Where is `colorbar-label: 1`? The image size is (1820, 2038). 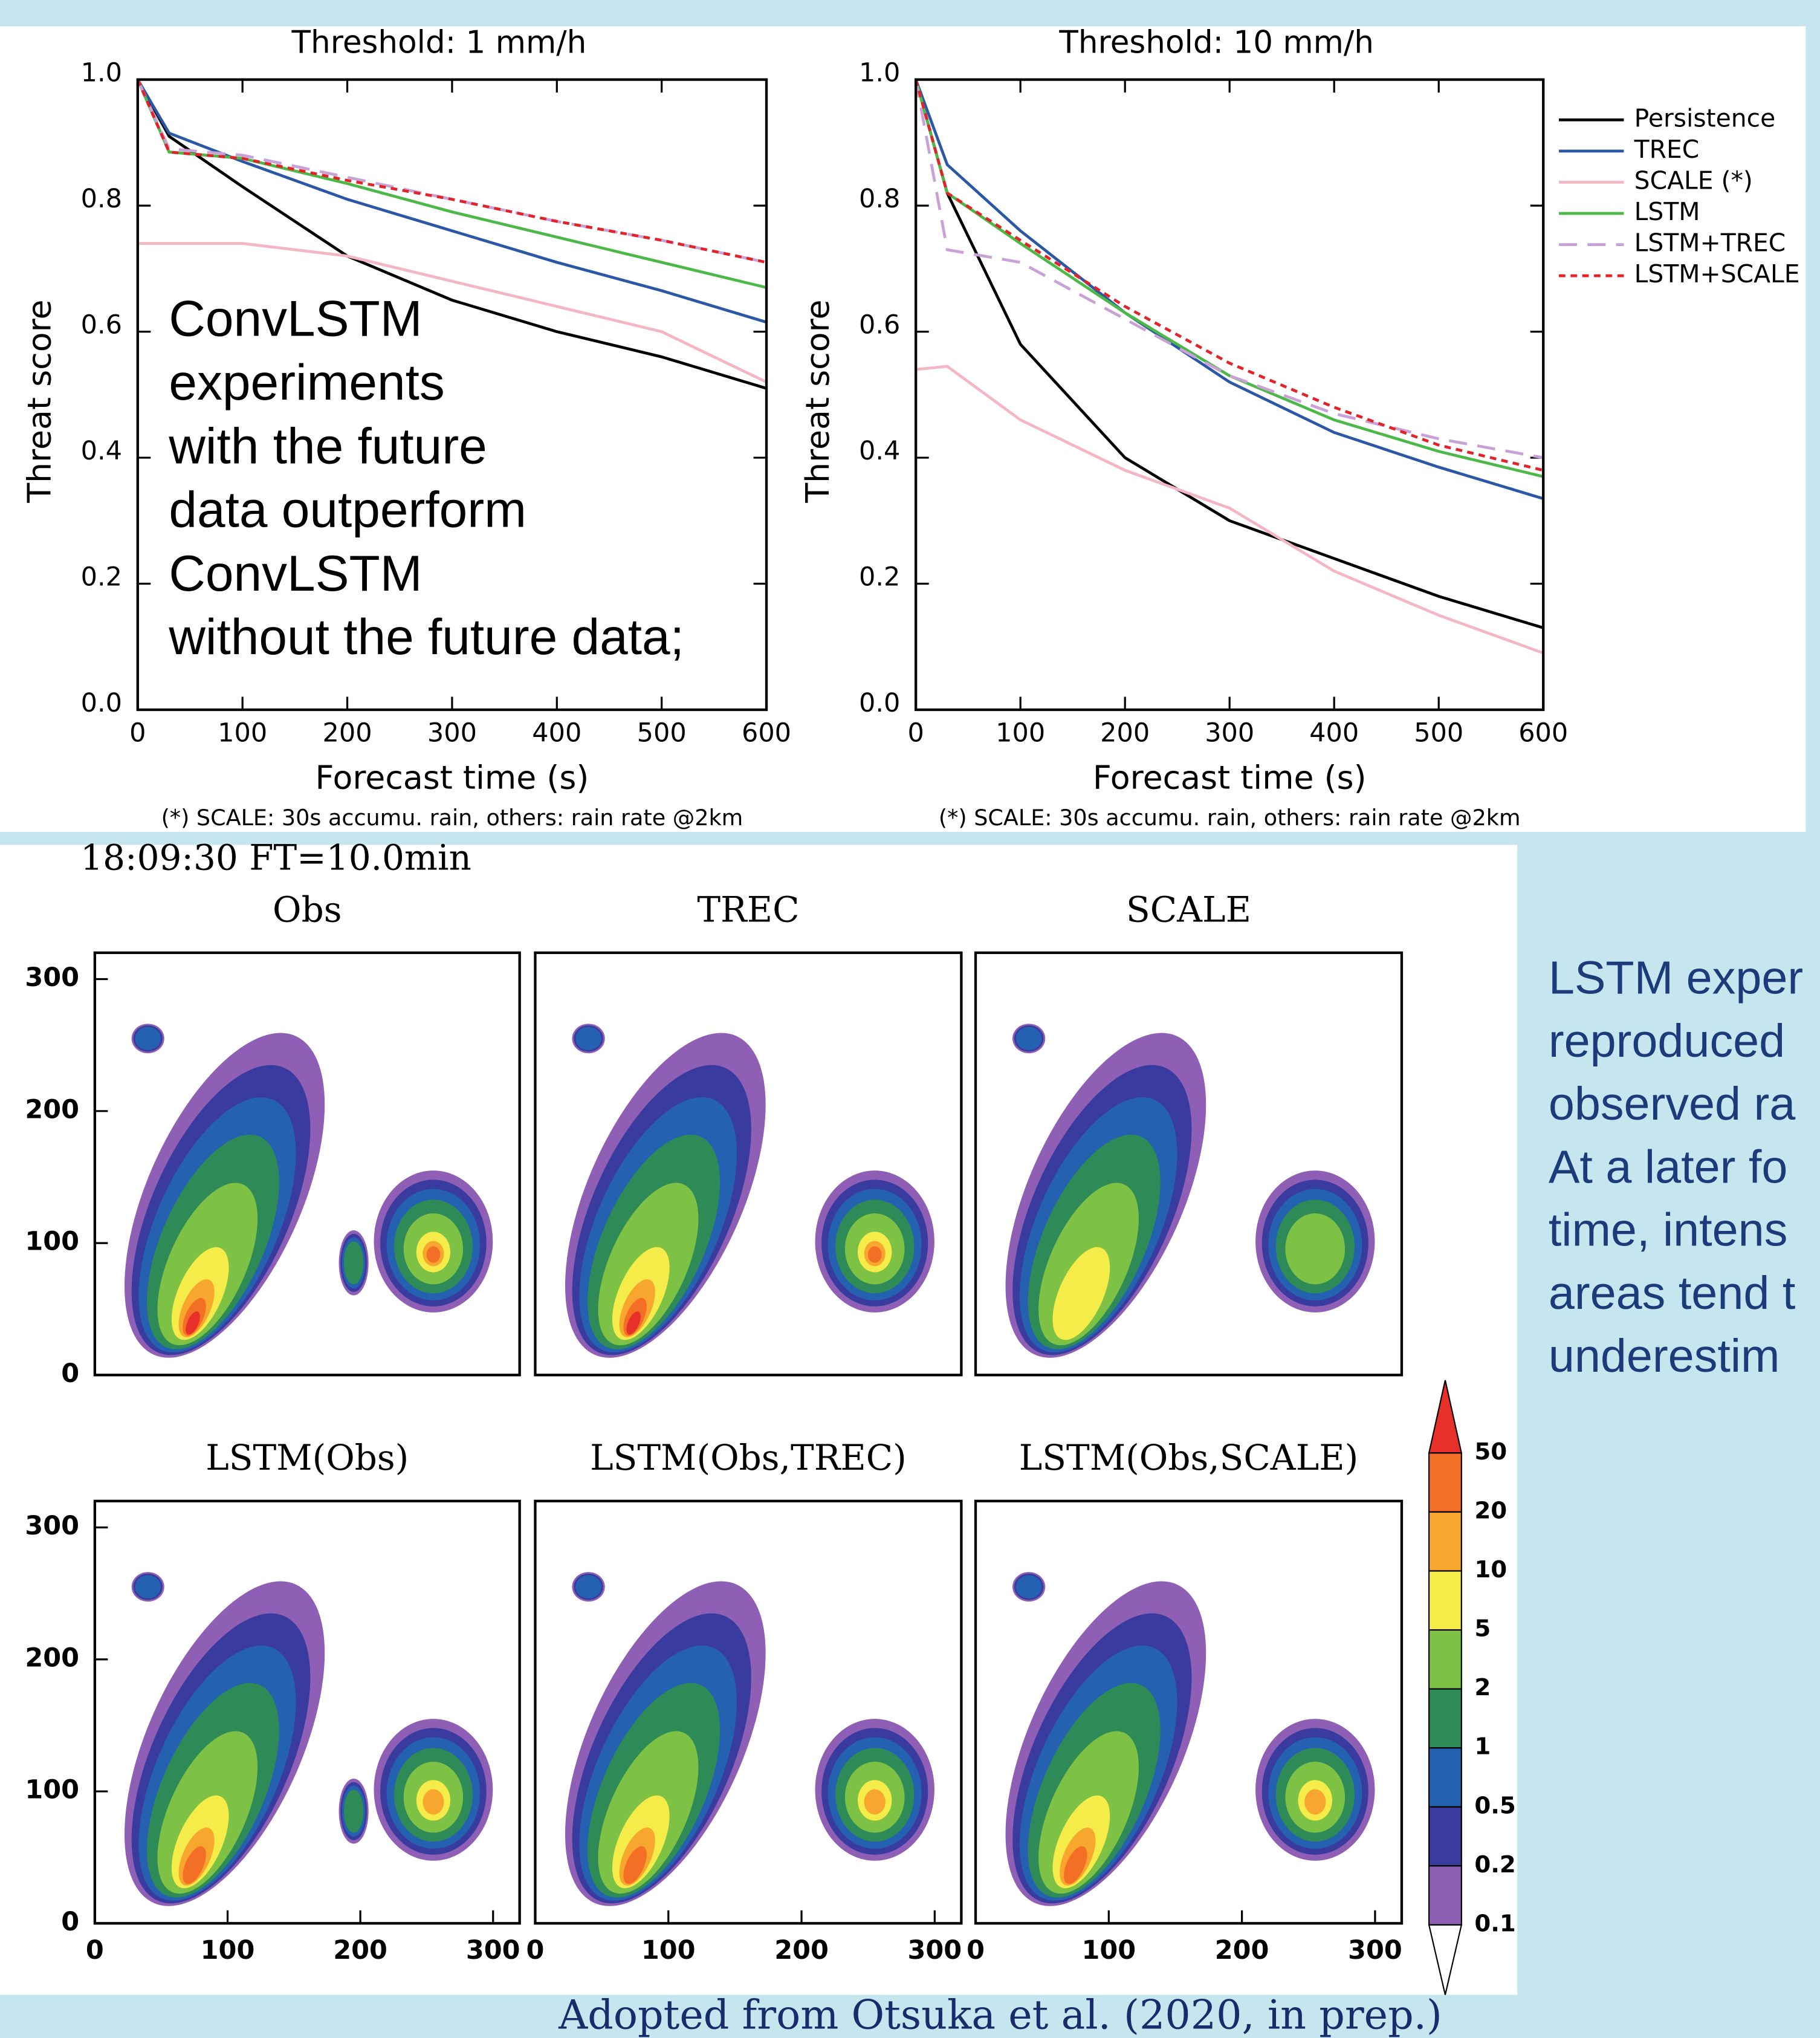 colorbar-label: 1 is located at coordinates (1482, 1747).